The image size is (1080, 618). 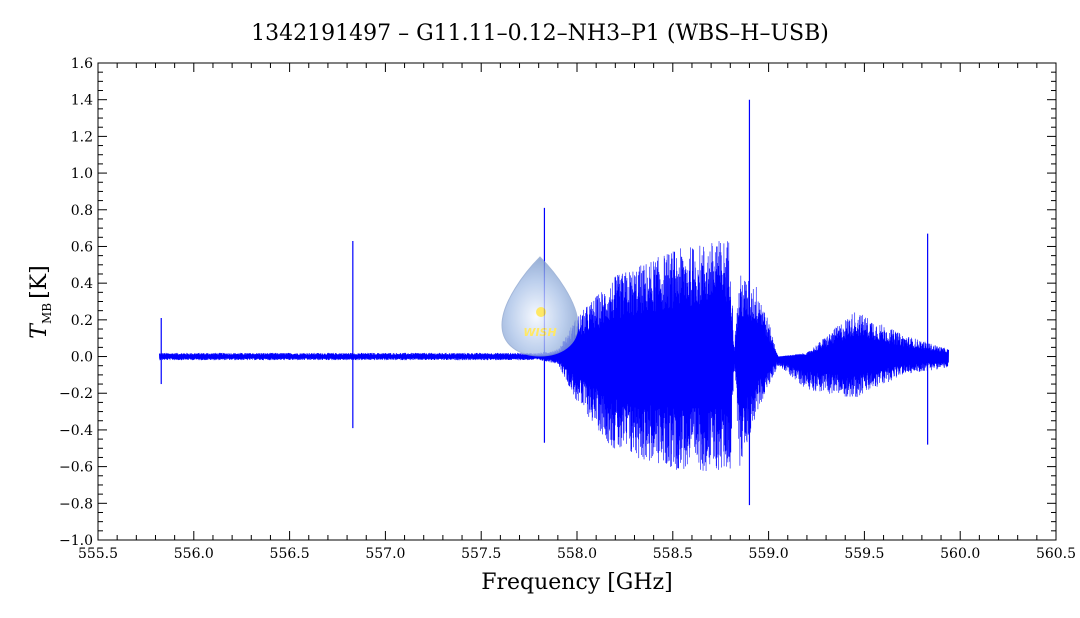 I want to click on y-tick-label: 0.8, so click(x=82, y=211).